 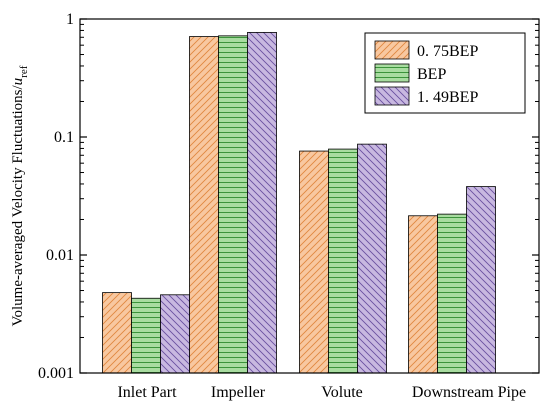 What do you see at coordinates (147, 392) in the screenshot?
I see `x-category-label: Inlet Part` at bounding box center [147, 392].